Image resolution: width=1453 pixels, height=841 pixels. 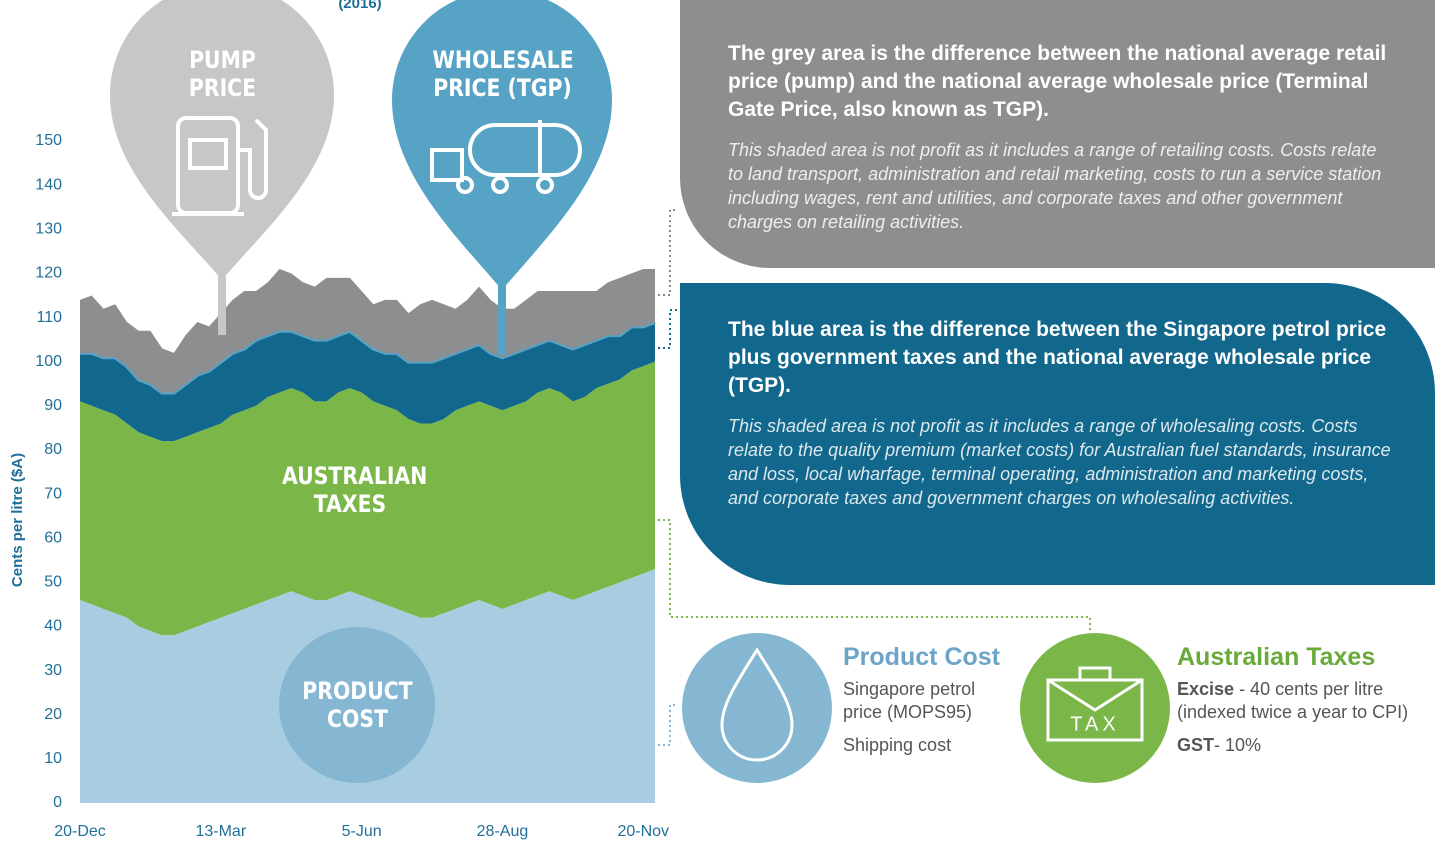 I want to click on tax-icon-circle, so click(x=1095, y=708).